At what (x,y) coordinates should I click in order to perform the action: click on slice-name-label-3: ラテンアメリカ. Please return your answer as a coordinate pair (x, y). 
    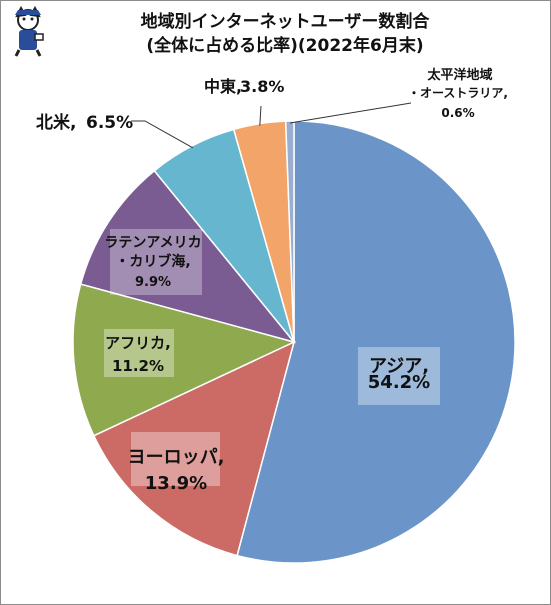
    Looking at the image, I should click on (152, 243).